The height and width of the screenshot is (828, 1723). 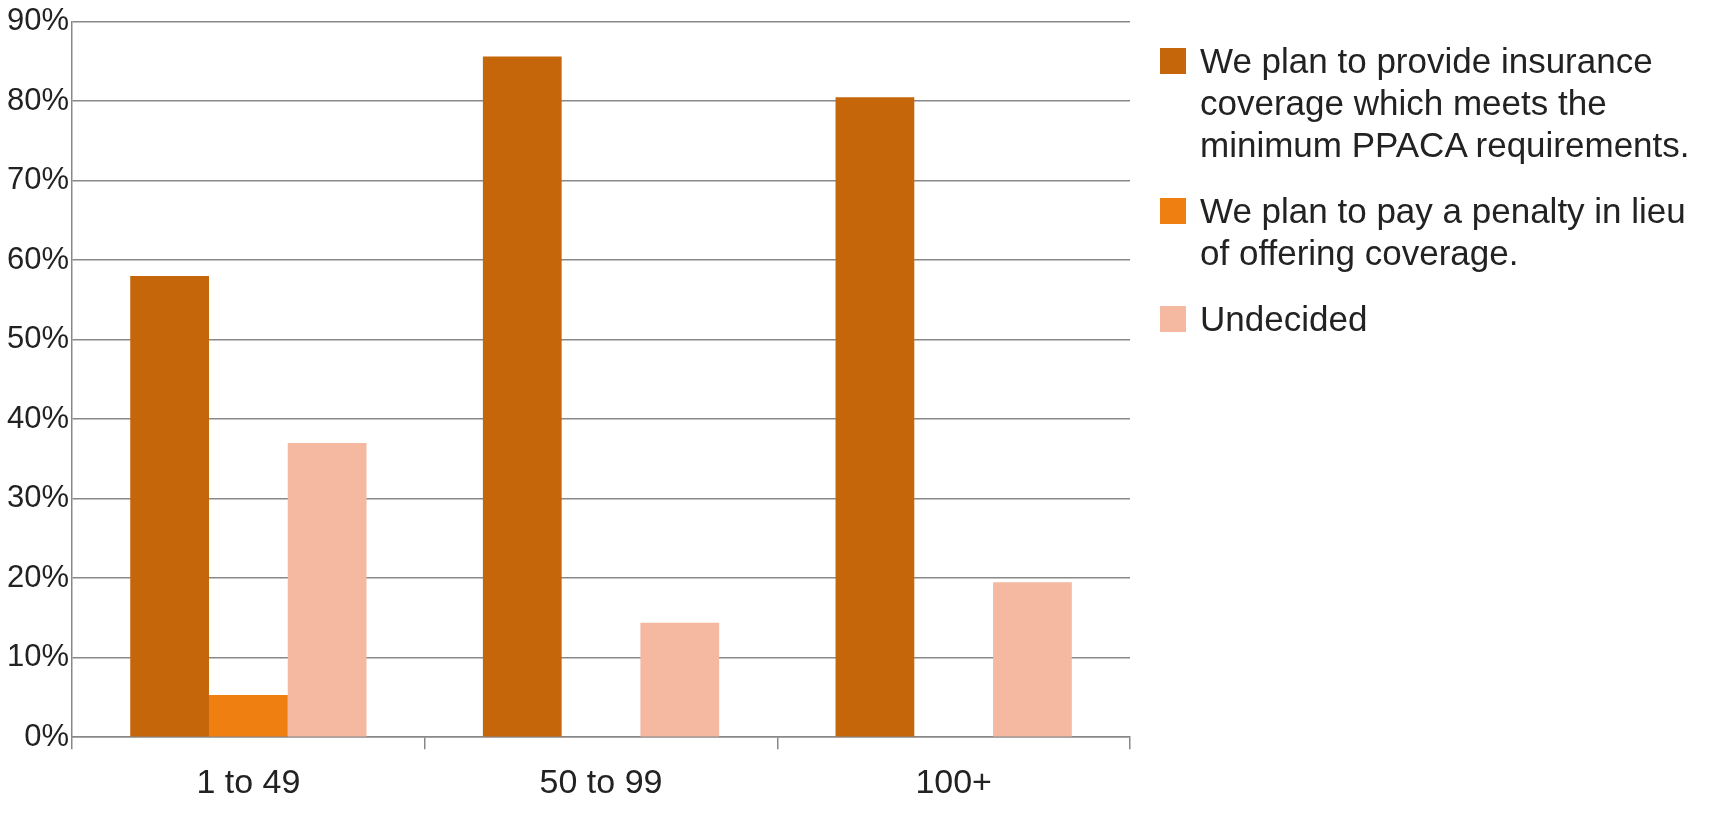 What do you see at coordinates (38, 497) in the screenshot?
I see `y-tick-label: 30%` at bounding box center [38, 497].